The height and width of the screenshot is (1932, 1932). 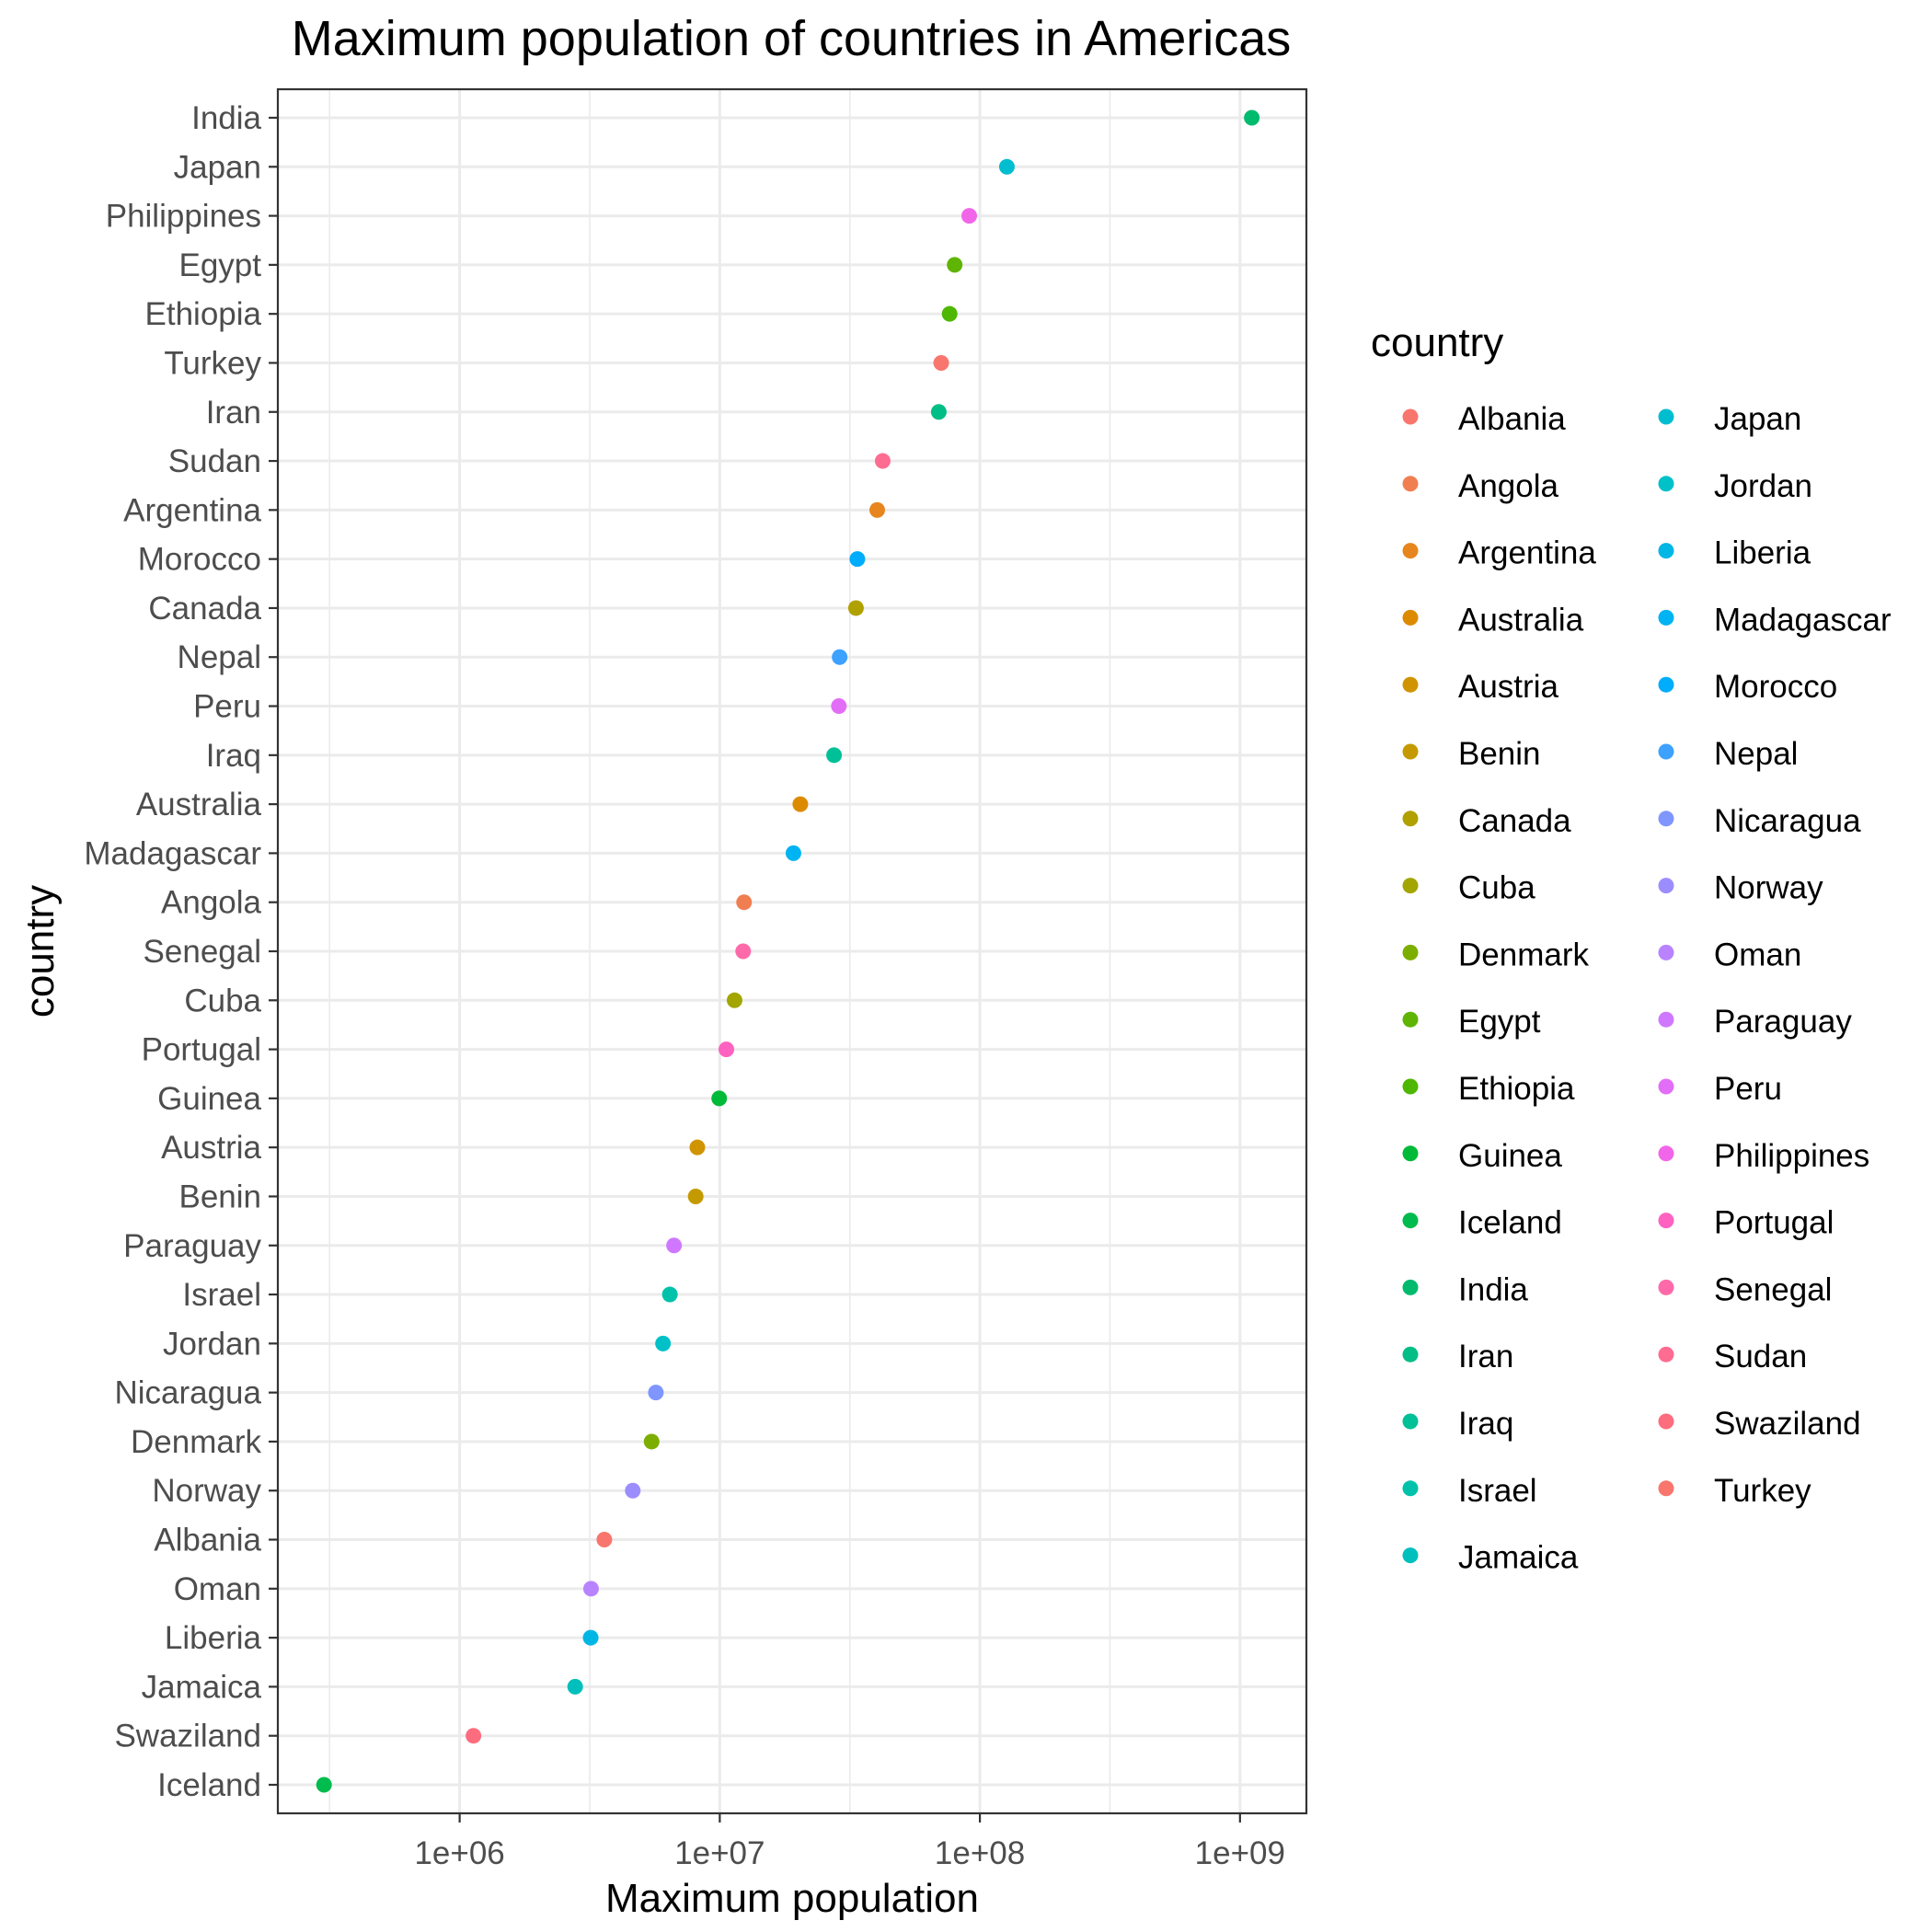 I want to click on legend-label: Israel, so click(x=1497, y=1491).